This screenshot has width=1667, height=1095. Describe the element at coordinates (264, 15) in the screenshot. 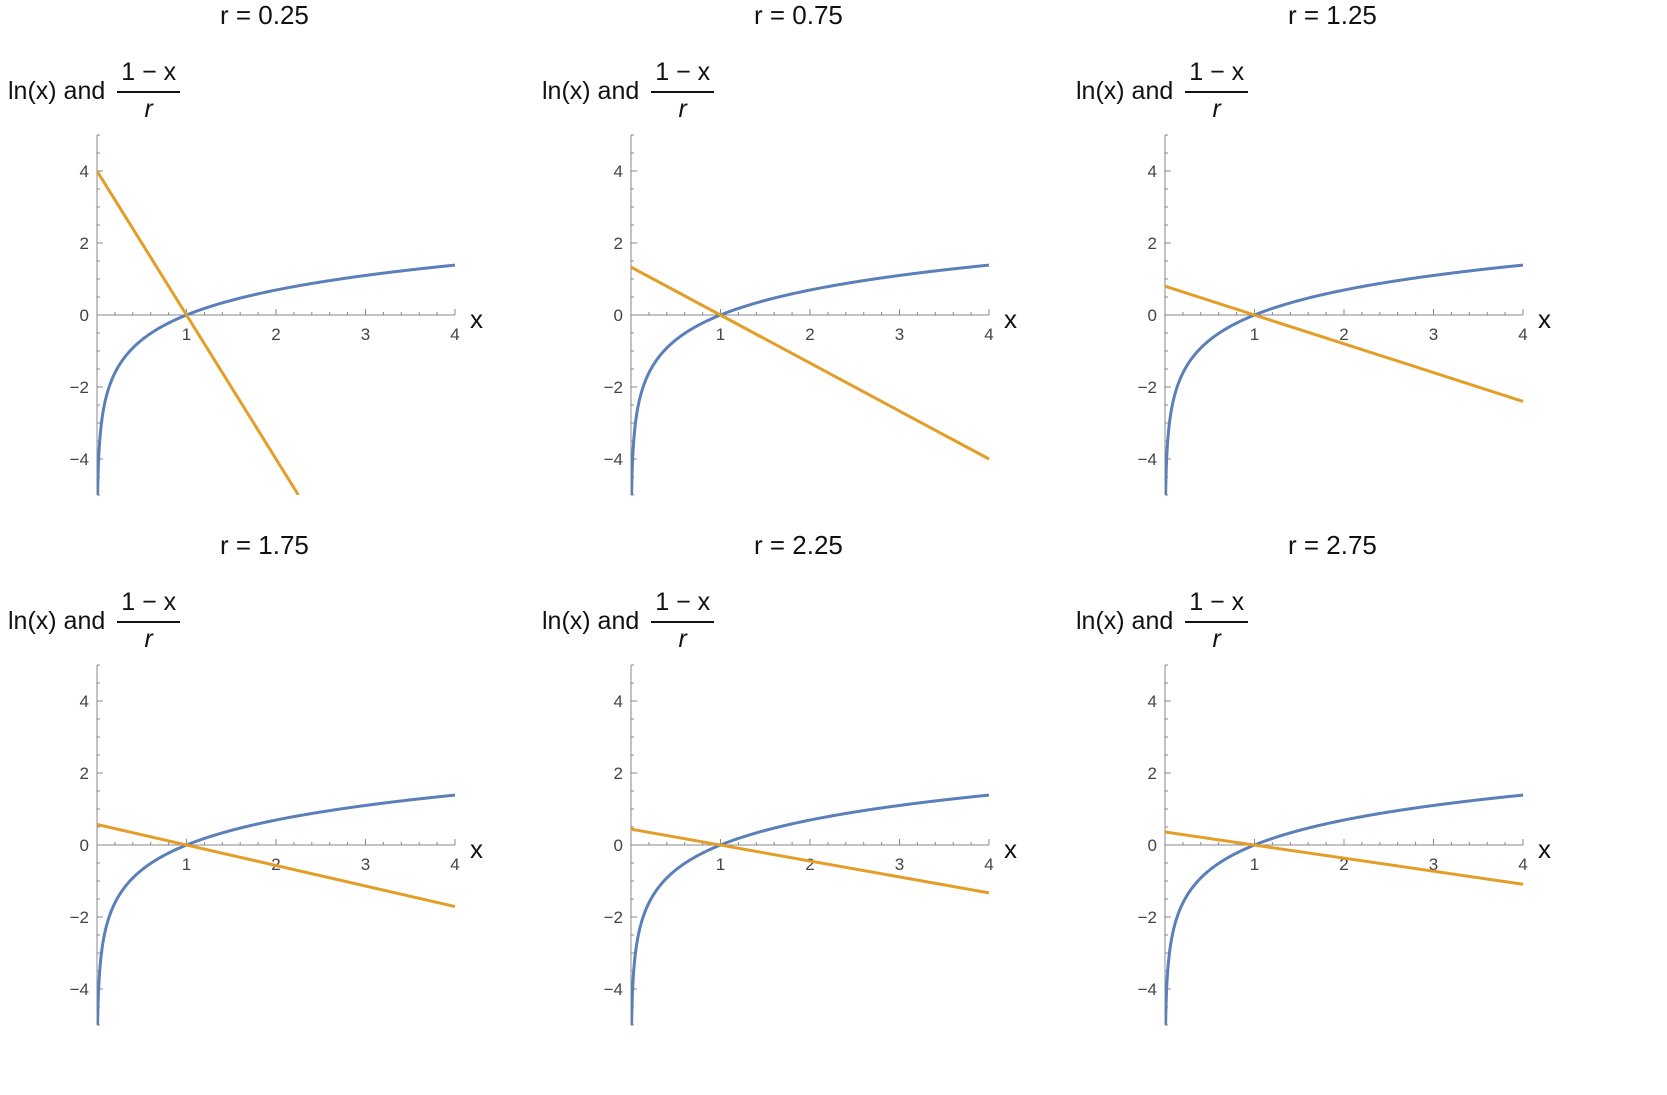

I see `plot-title: r = 0.25` at that location.